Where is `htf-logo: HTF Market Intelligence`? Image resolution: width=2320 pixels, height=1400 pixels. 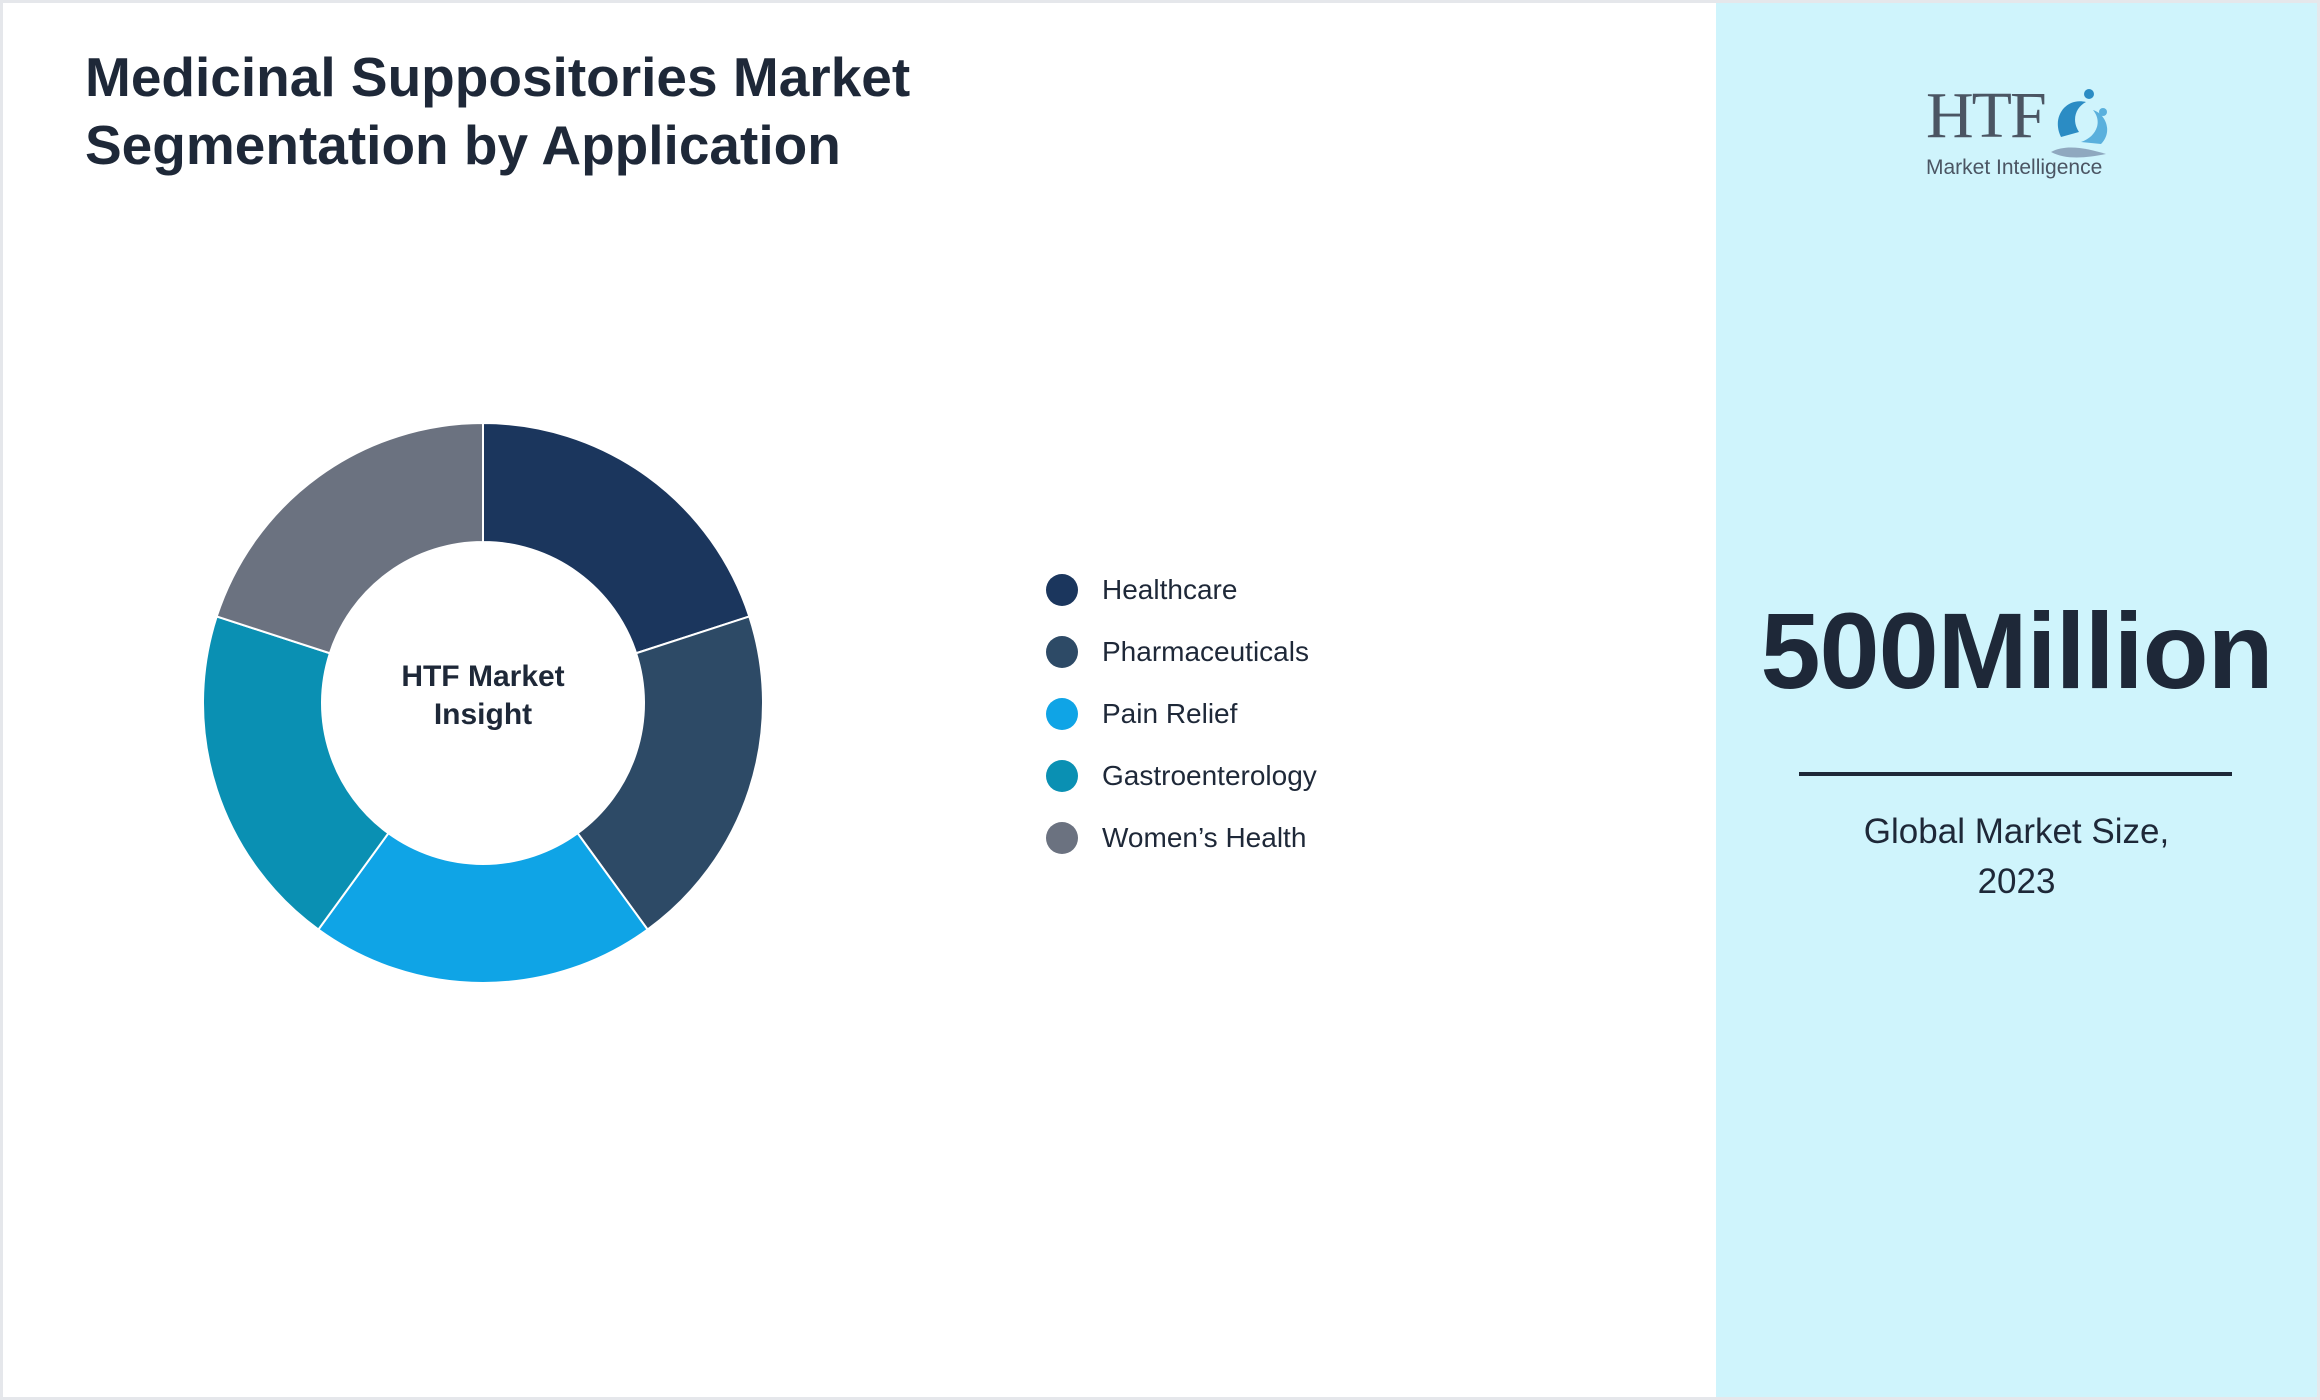 htf-logo: HTF Market Intelligence is located at coordinates (2021, 133).